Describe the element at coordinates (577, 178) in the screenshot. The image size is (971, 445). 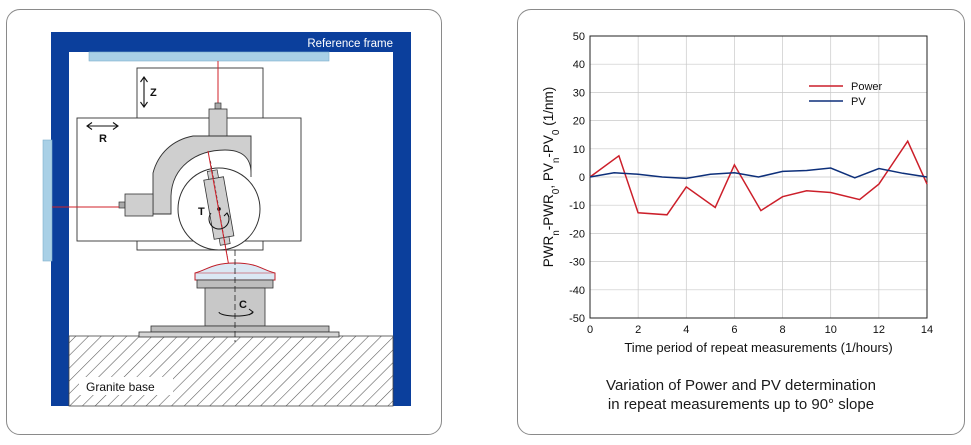
I see `y-axis-ticks: 50 40 30 20 10 0 -10 -20 -30 -40 -50` at that location.